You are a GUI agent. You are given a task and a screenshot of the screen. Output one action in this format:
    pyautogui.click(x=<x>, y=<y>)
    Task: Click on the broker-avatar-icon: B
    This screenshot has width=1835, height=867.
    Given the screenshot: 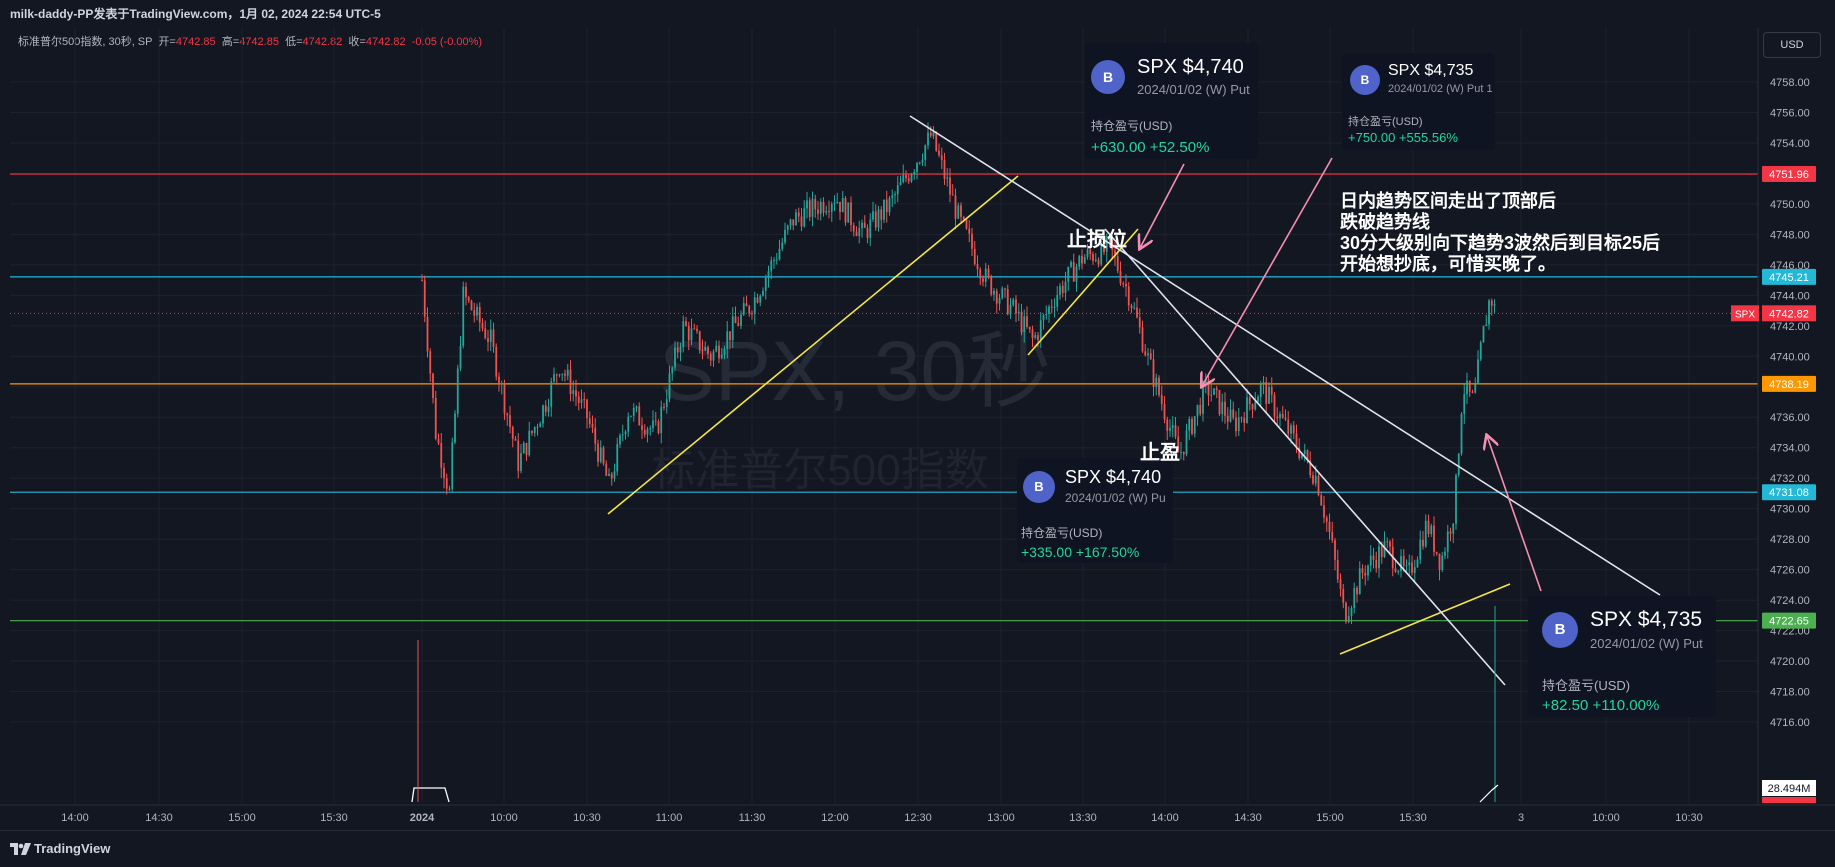 What is the action you would take?
    pyautogui.click(x=1039, y=487)
    